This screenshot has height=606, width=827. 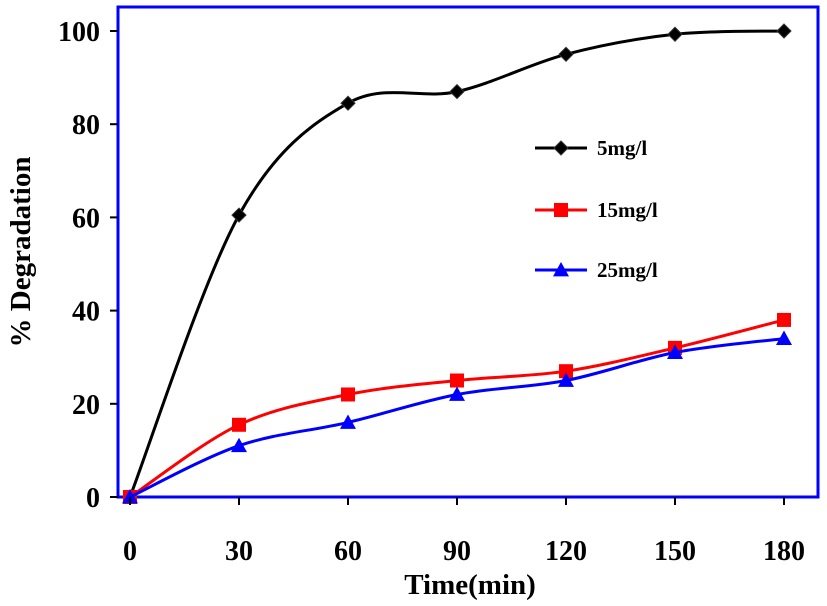 I want to click on legend-label: 25mg/l, so click(x=627, y=270).